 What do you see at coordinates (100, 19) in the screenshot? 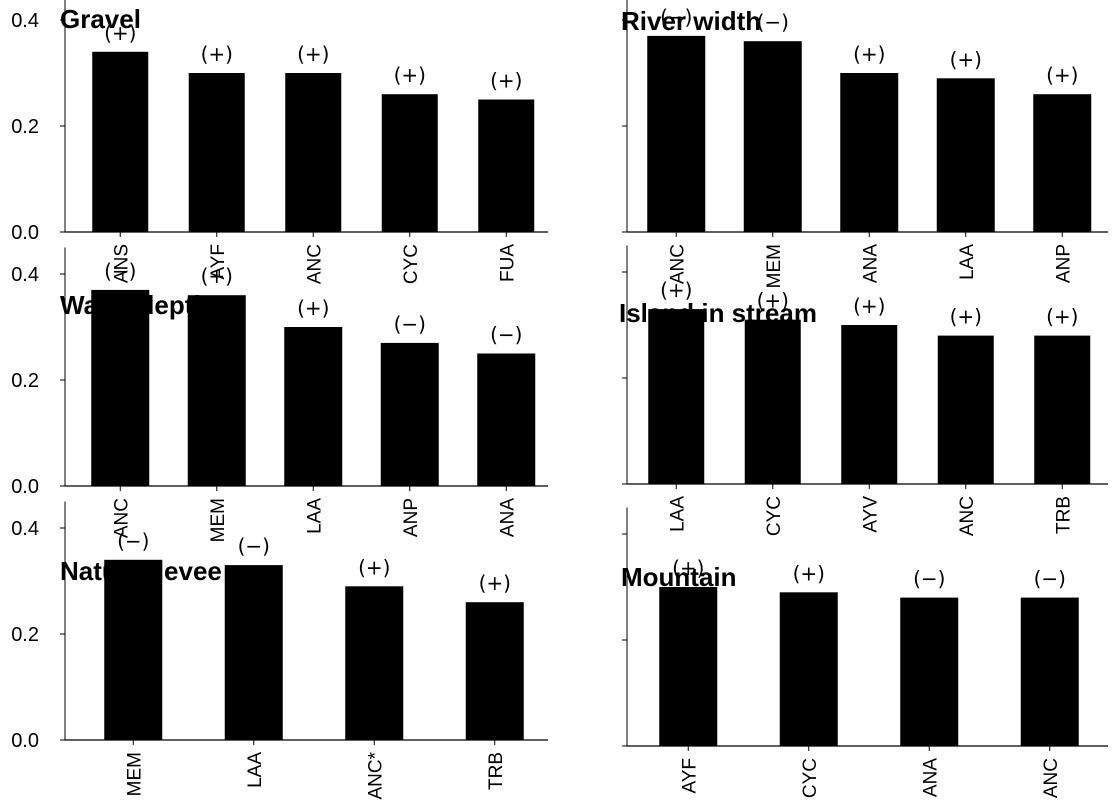
I see `chart-title: Gravel` at bounding box center [100, 19].